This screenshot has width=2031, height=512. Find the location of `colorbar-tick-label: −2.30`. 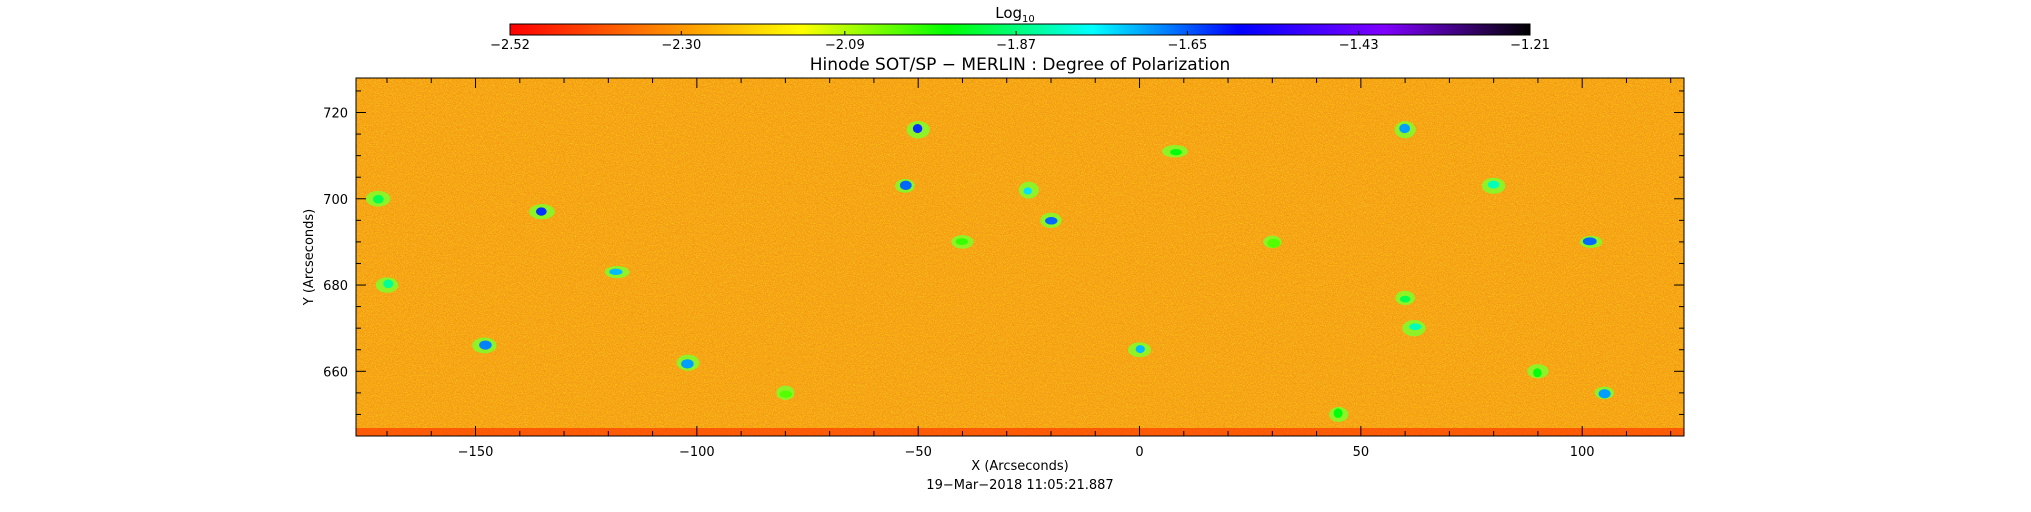

colorbar-tick-label: −2.30 is located at coordinates (681, 45).